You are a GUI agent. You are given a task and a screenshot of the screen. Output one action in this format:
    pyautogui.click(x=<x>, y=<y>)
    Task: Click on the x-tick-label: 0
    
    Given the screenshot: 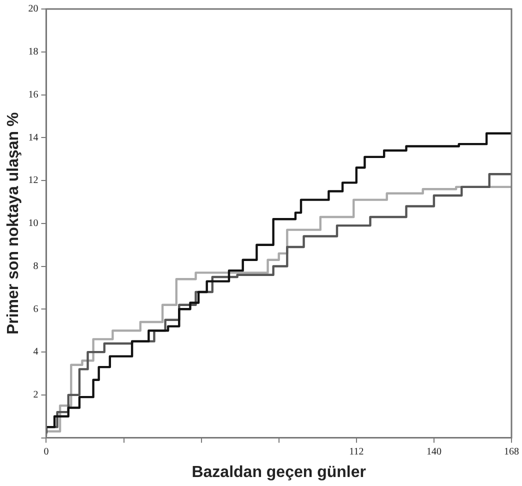 What is the action you would take?
    pyautogui.click(x=46, y=452)
    